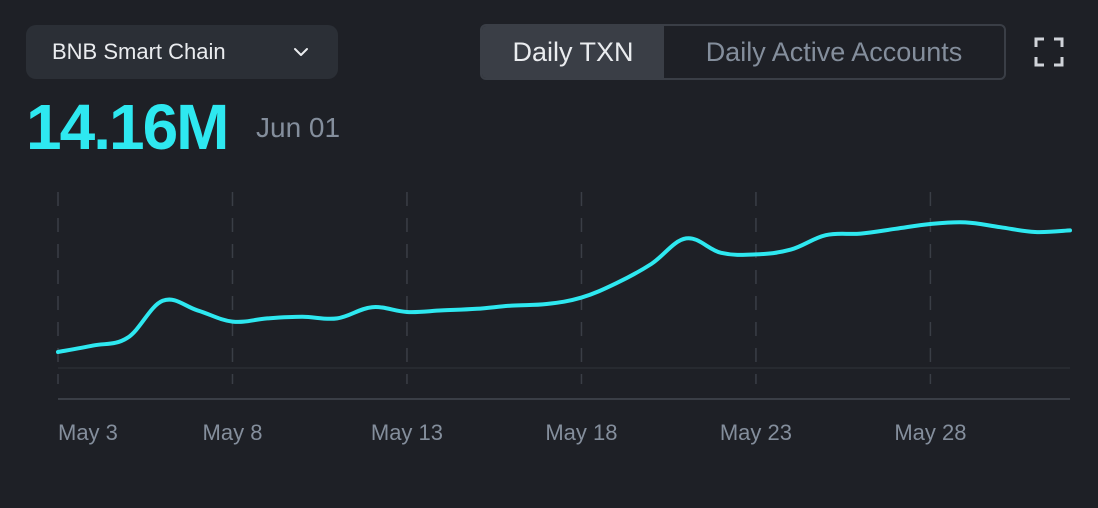 The width and height of the screenshot is (1098, 508). What do you see at coordinates (573, 52) in the screenshot?
I see `tab-daily-txn: Daily TXN` at bounding box center [573, 52].